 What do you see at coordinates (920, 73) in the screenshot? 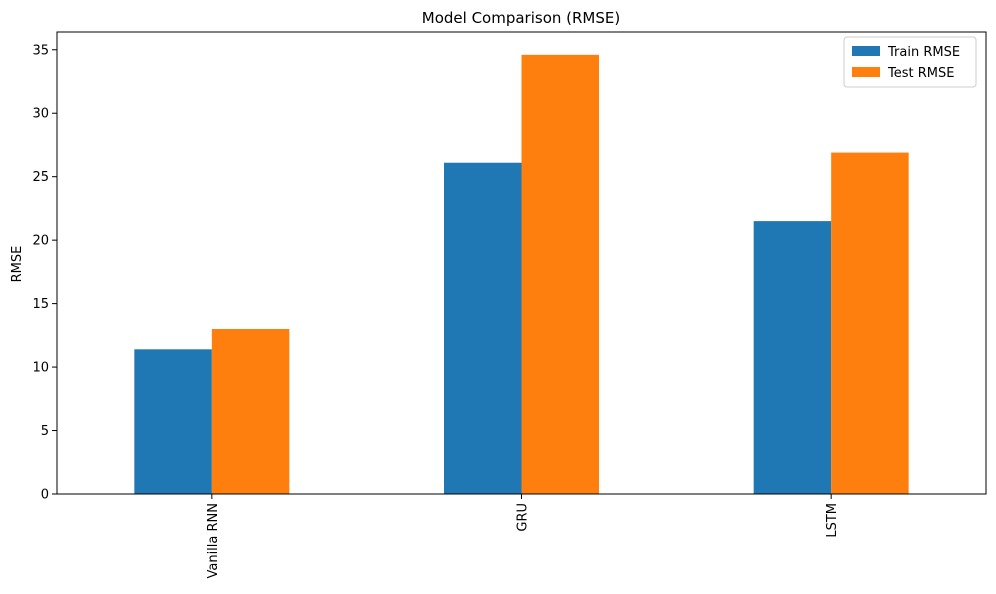
I see `legend-label: Test RMSE` at bounding box center [920, 73].